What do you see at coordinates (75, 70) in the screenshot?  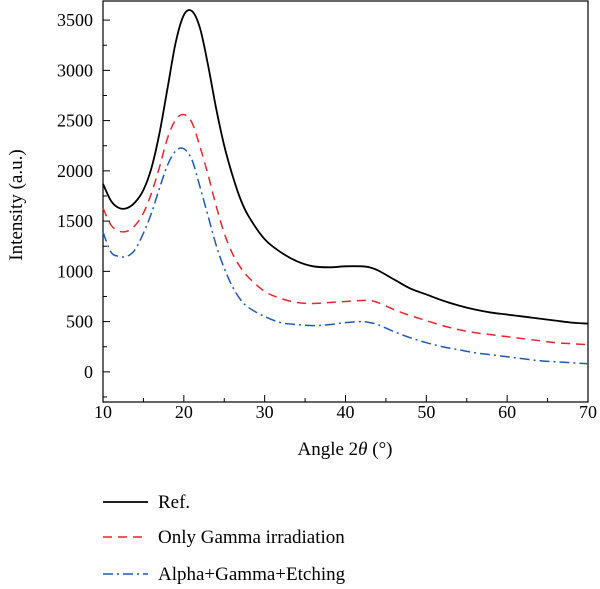 I see `y-tick-label: 3000` at bounding box center [75, 70].